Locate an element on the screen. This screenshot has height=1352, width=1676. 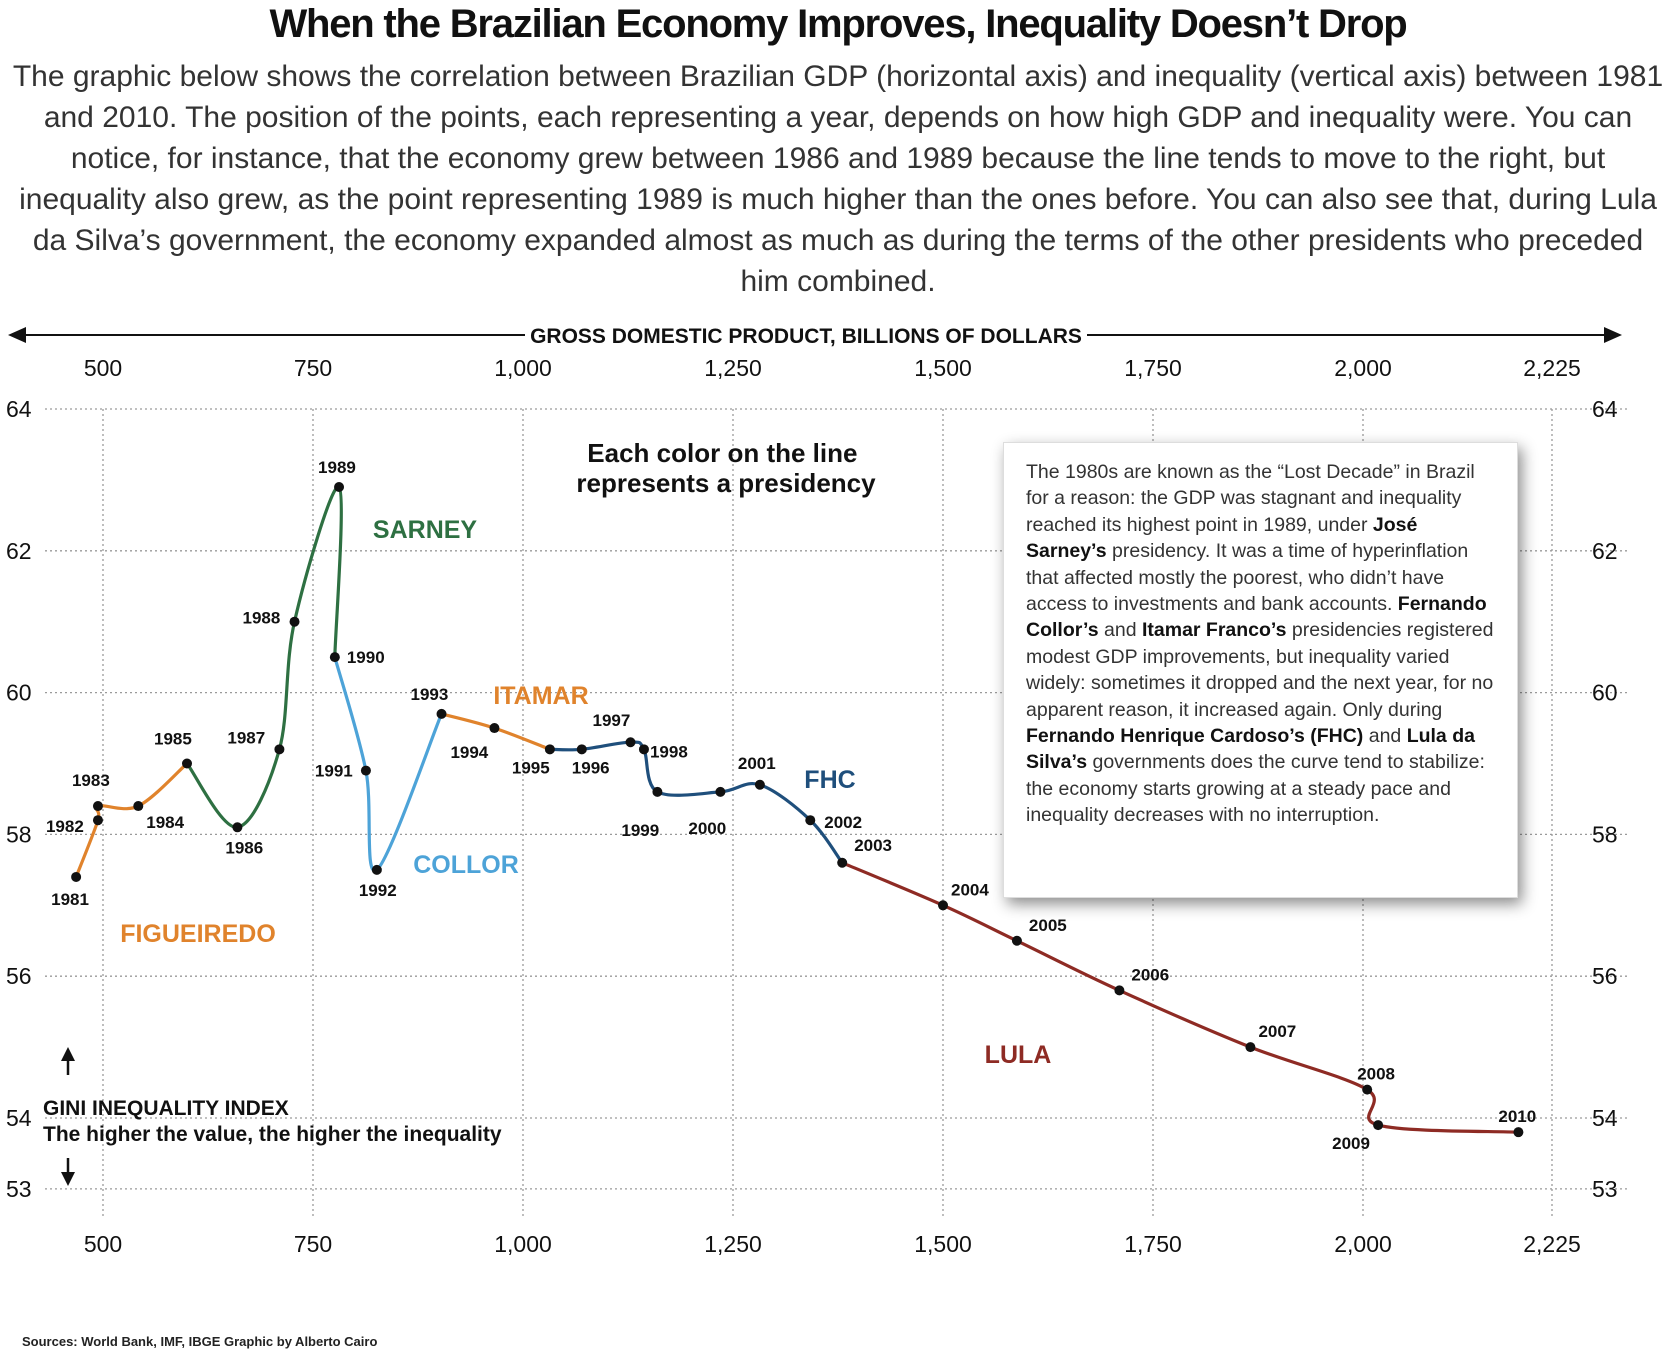
data-point-2005 is located at coordinates (1016, 940).